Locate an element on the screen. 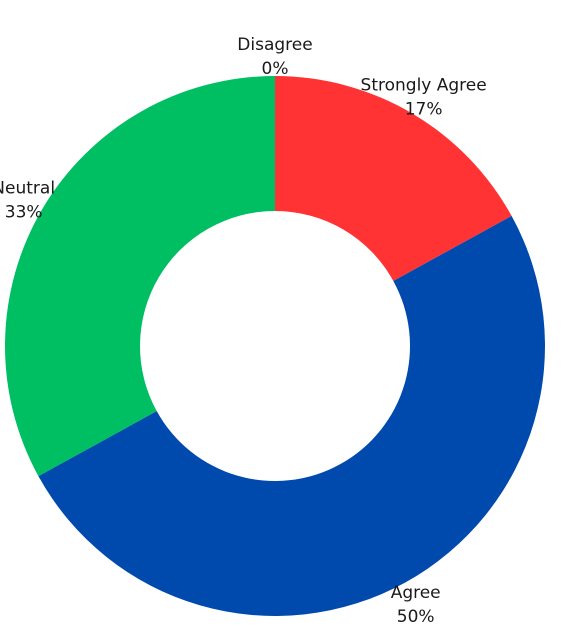 The width and height of the screenshot is (588, 635). label-strongly-agree-category: Strongly Agree is located at coordinates (424, 86).